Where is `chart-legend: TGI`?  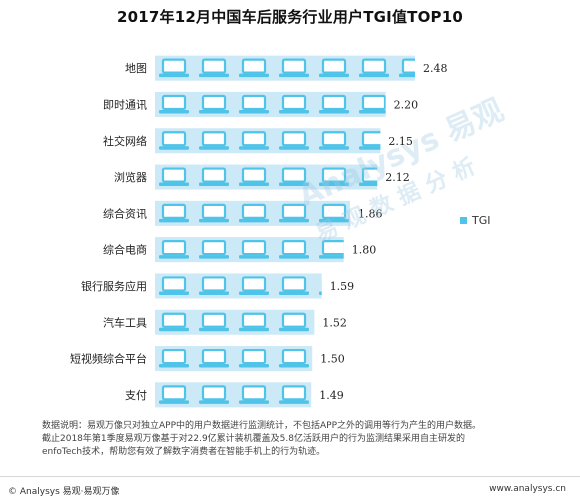 chart-legend: TGI is located at coordinates (475, 220).